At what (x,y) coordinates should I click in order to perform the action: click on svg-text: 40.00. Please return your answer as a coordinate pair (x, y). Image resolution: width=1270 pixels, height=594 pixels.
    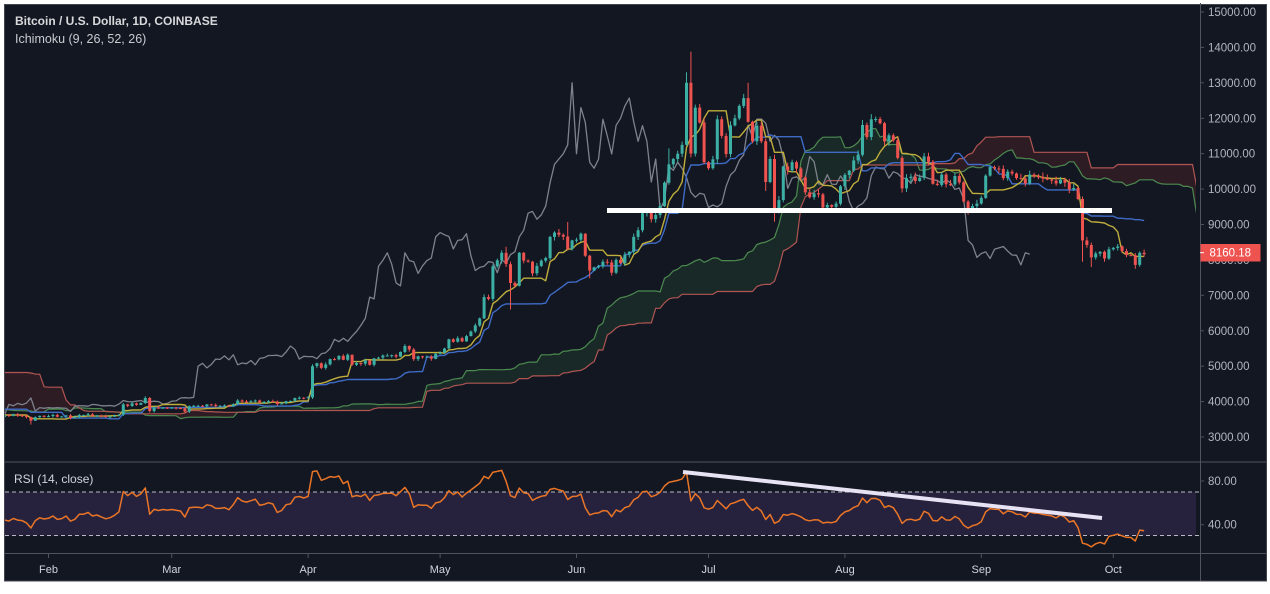
    Looking at the image, I should click on (1222, 526).